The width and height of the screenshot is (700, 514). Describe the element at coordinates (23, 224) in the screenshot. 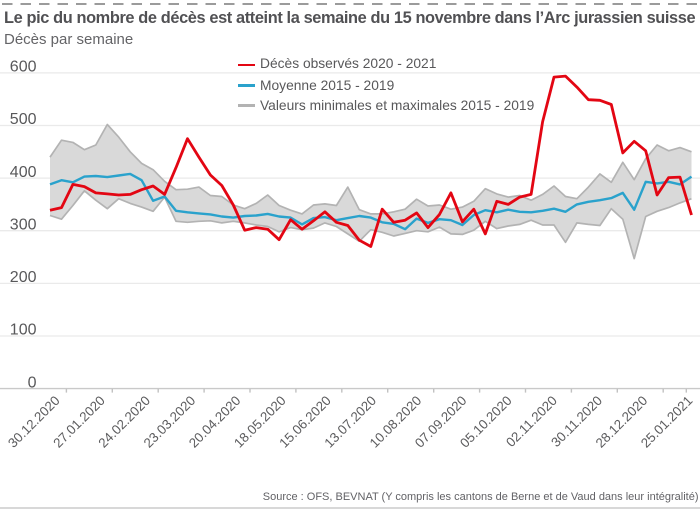

I see `svg-text: 300` at that location.